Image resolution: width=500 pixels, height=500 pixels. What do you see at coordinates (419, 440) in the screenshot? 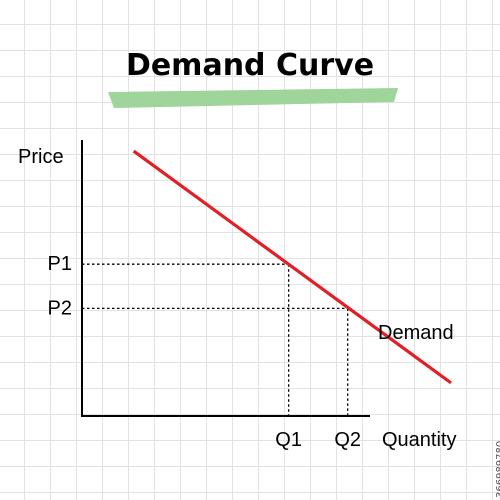
I see `x-axis-label: Quantity` at bounding box center [419, 440].